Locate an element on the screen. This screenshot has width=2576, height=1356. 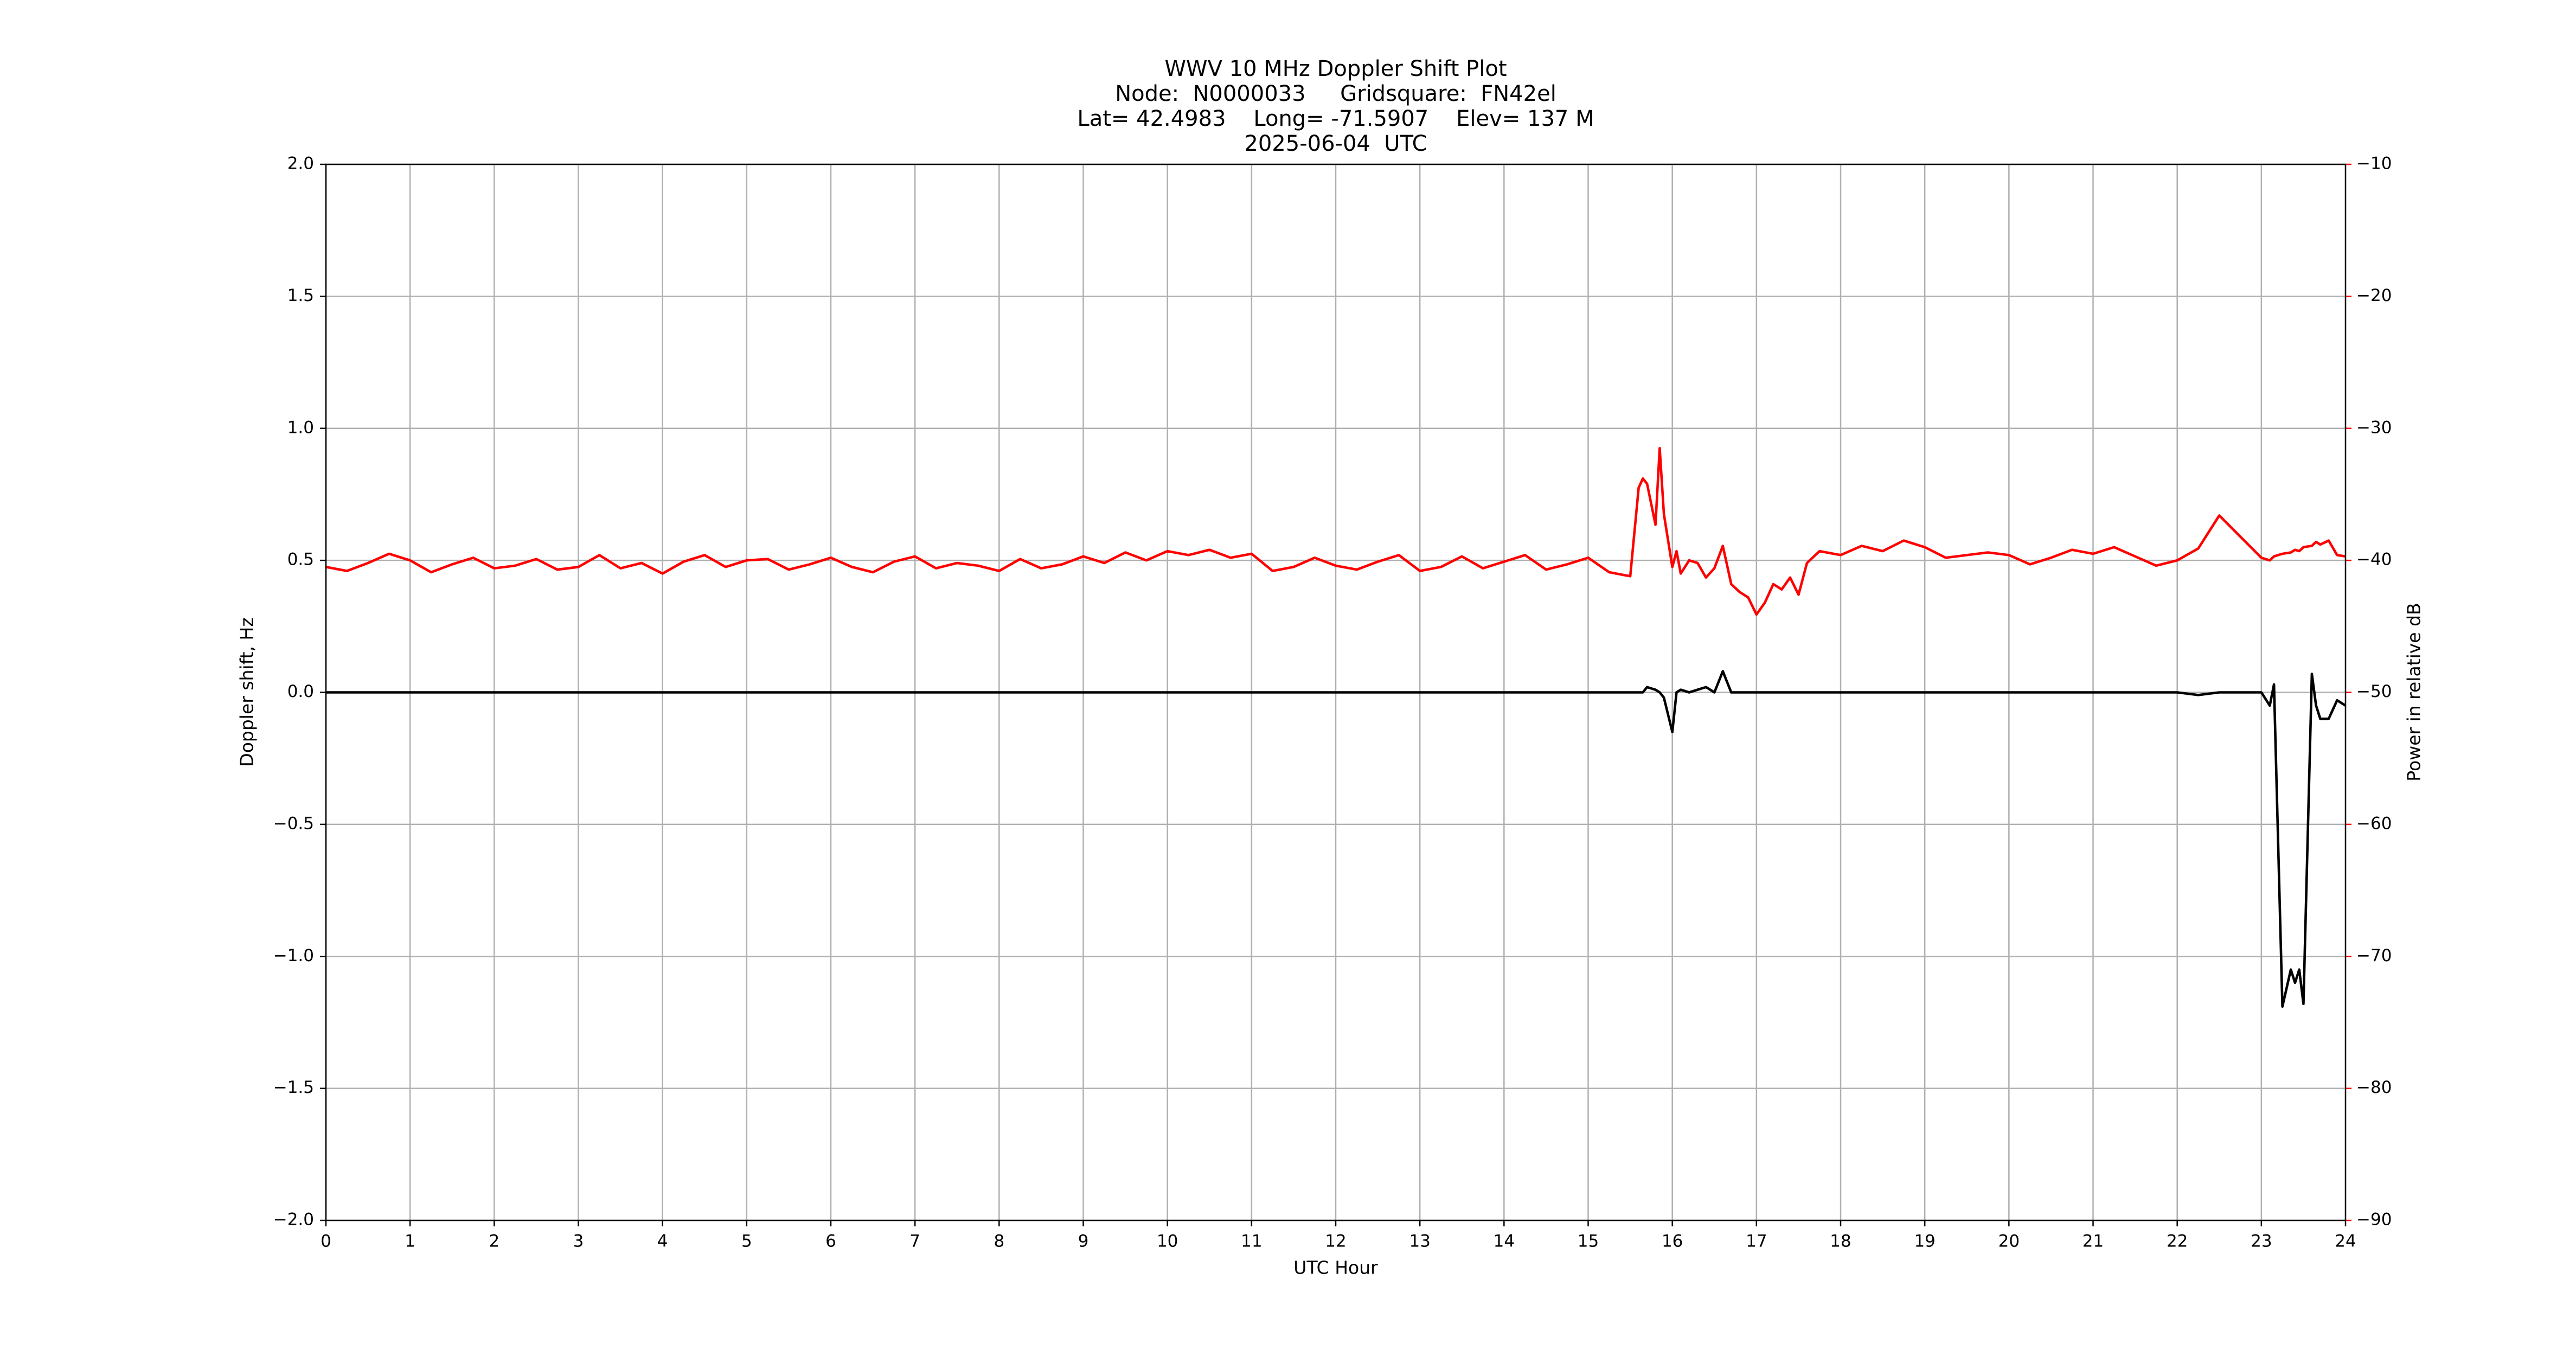
y-tick-label: 2.0 is located at coordinates (300, 164).